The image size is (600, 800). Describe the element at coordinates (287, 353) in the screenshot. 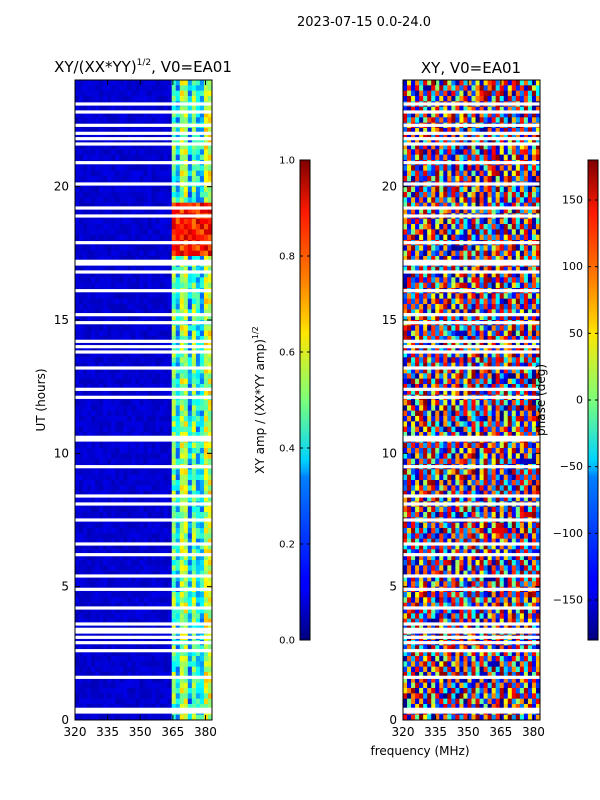

I see `colorbar-tick-label: 0.6` at that location.